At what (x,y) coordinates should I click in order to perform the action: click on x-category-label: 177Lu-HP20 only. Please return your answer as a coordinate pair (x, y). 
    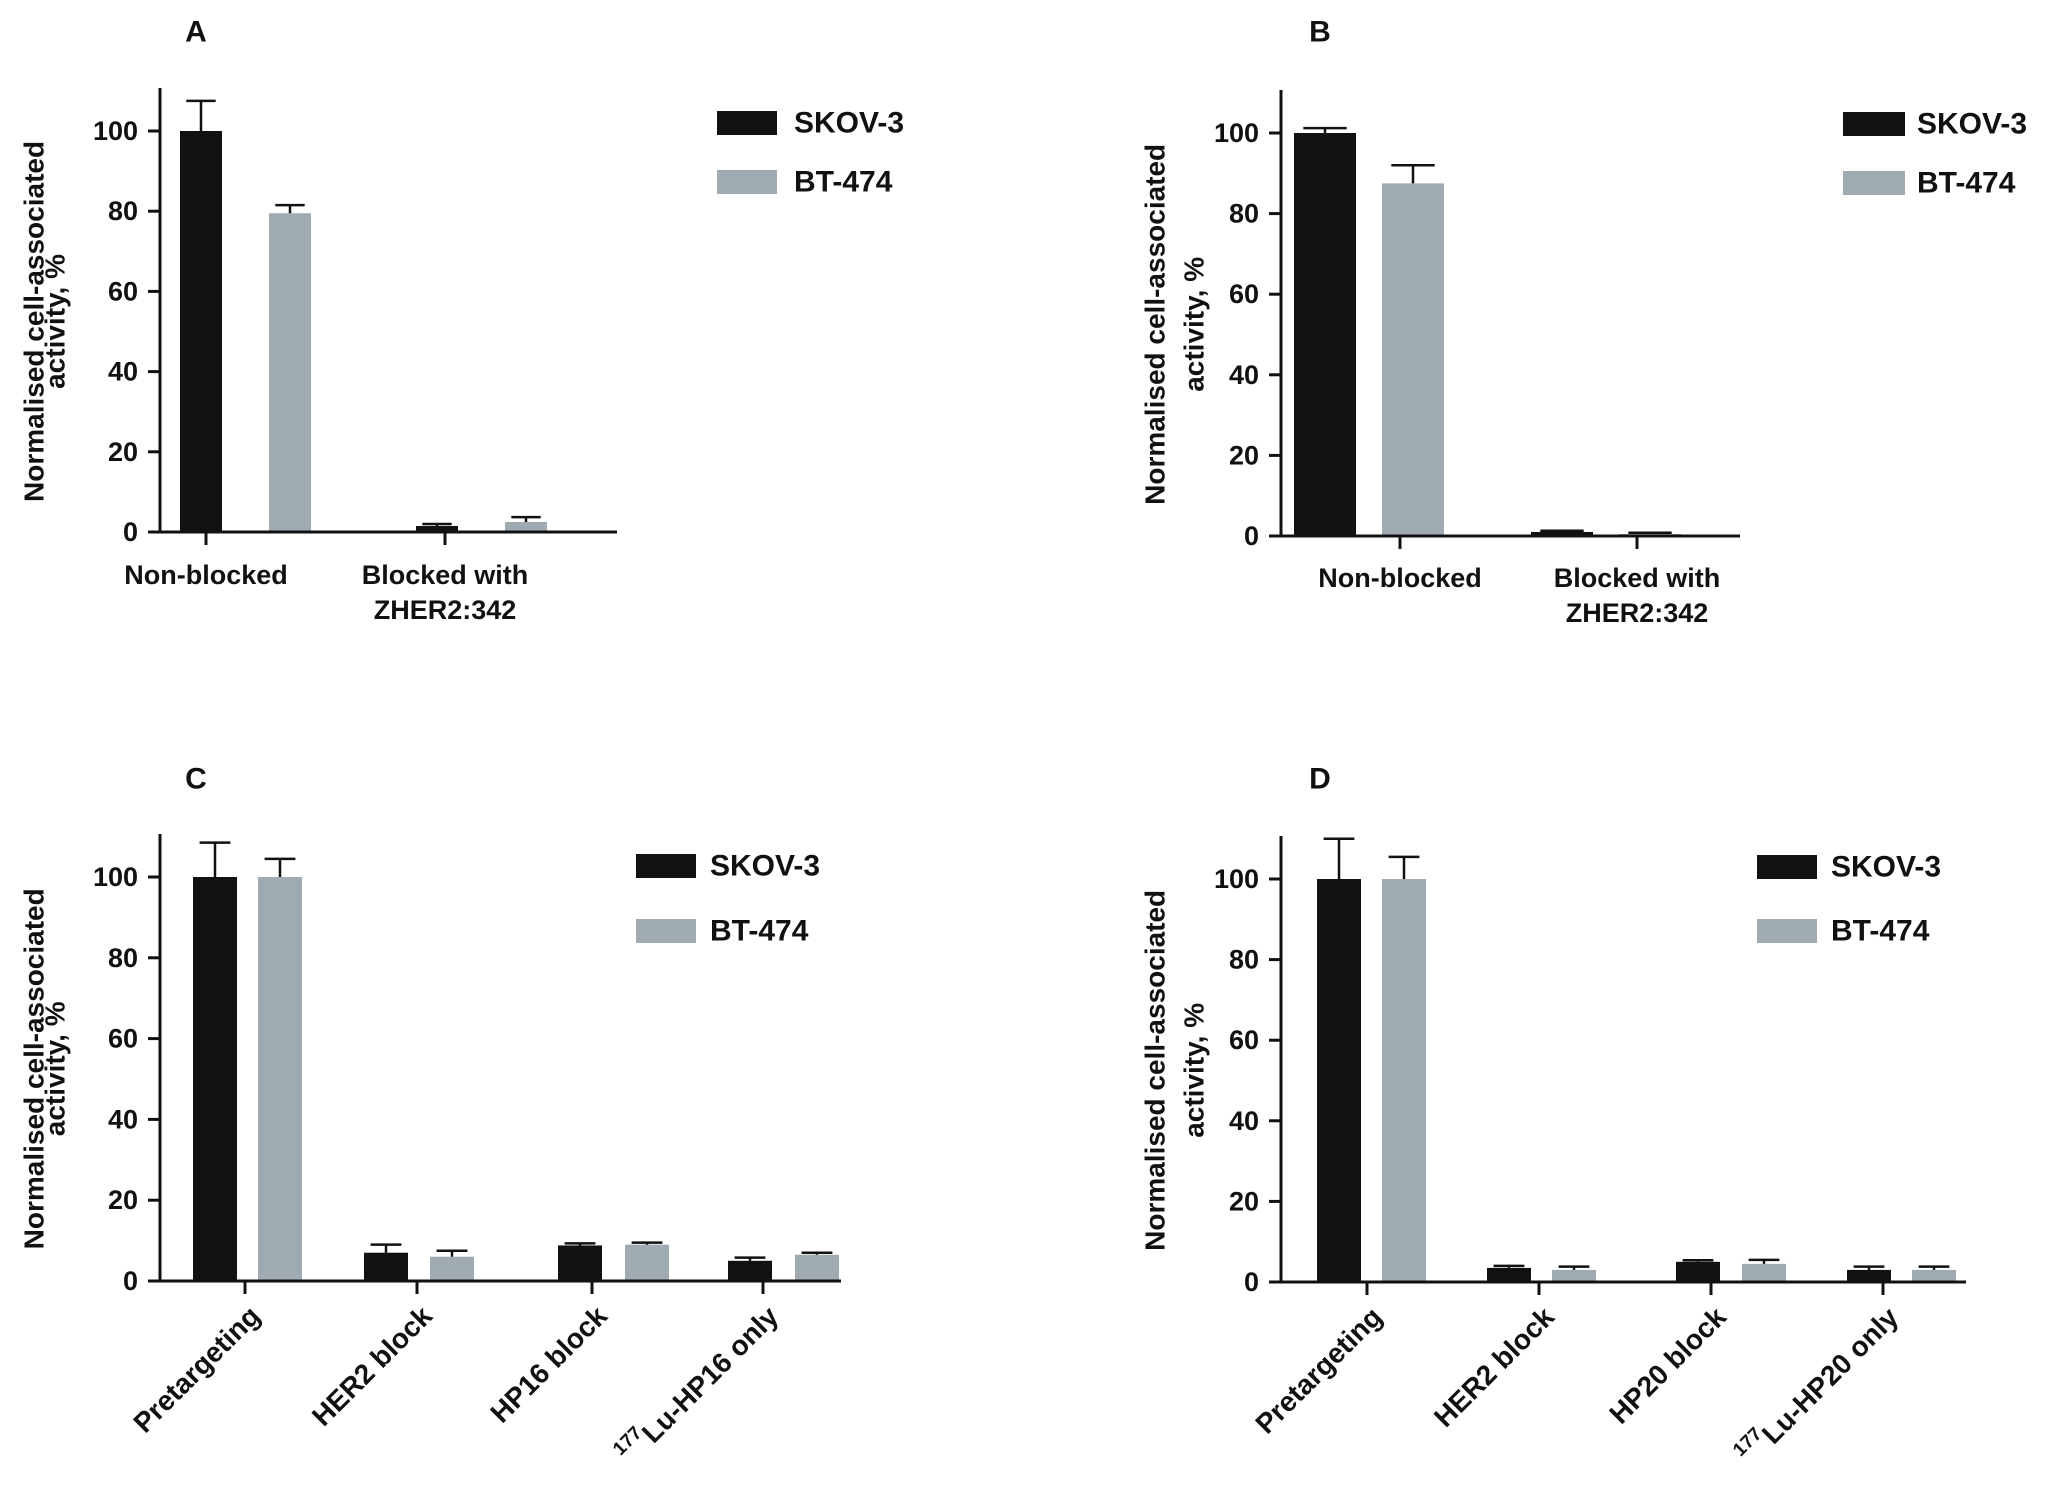
    Looking at the image, I should click on (1816, 1384).